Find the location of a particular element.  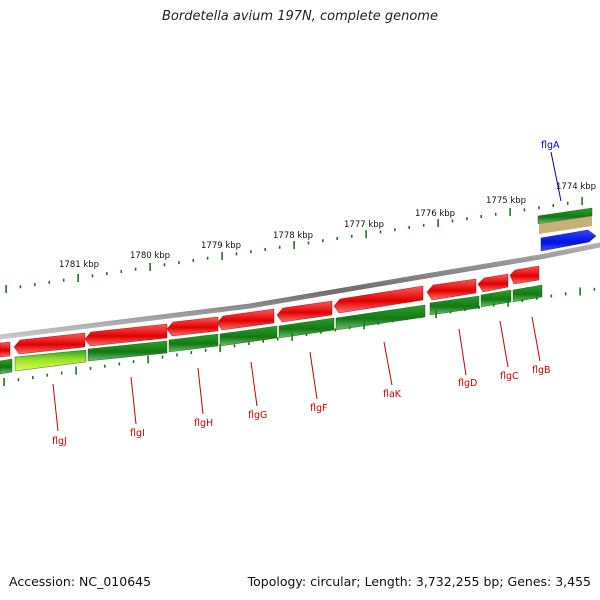

leader-flgC is located at coordinates (504, 344).